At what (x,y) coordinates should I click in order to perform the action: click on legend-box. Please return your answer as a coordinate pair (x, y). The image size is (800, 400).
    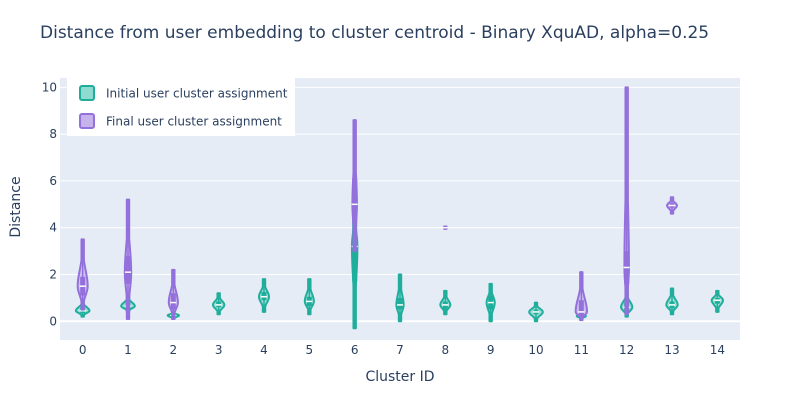
    Looking at the image, I should click on (181, 107).